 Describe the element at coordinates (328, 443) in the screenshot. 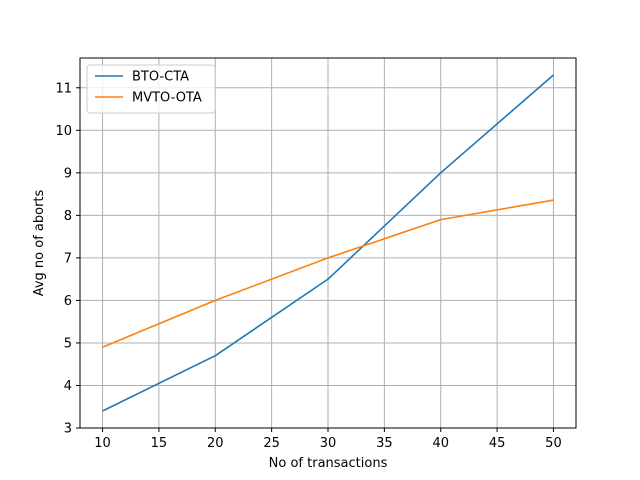

I see `x-tick-label: 30` at that location.